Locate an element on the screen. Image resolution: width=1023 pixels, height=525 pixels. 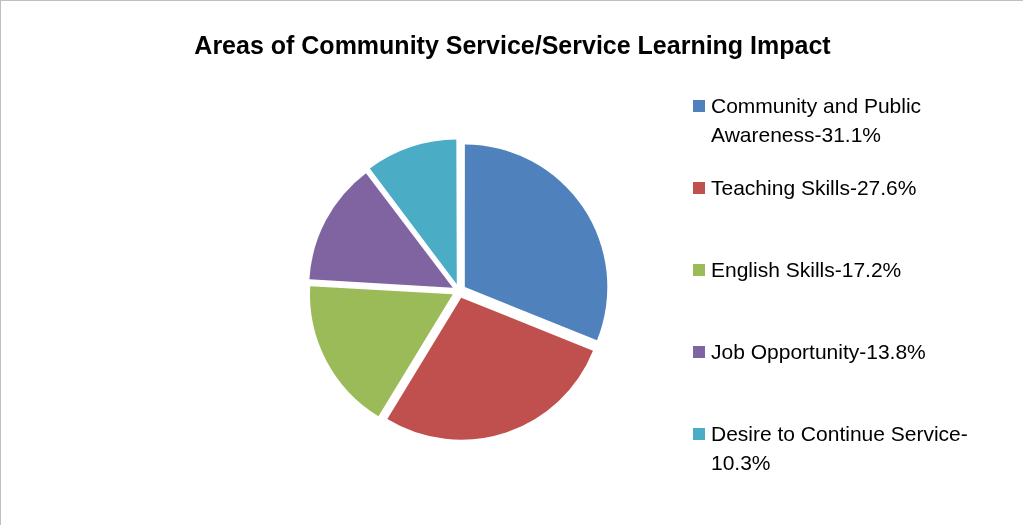
legend-label: Desire to Continue Service-10.3% is located at coordinates (840, 448).